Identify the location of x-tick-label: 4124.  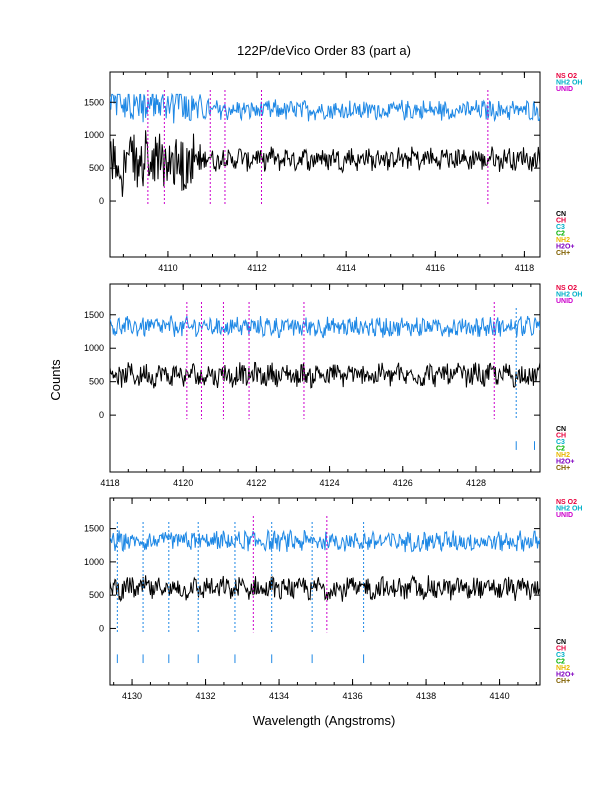
(330, 483).